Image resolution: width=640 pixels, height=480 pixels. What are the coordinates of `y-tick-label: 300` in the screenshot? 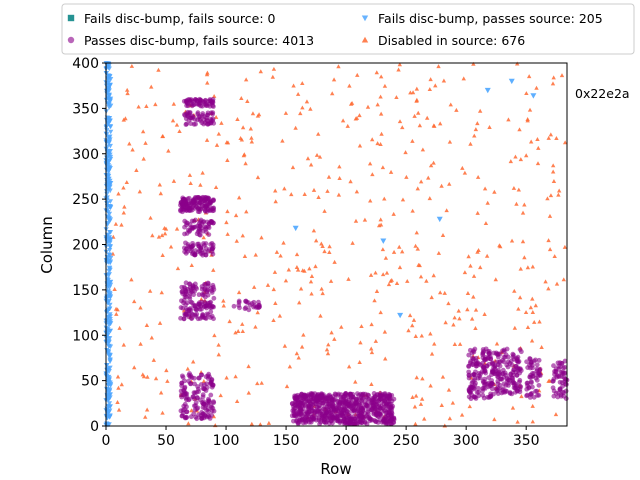 It's located at (85, 155).